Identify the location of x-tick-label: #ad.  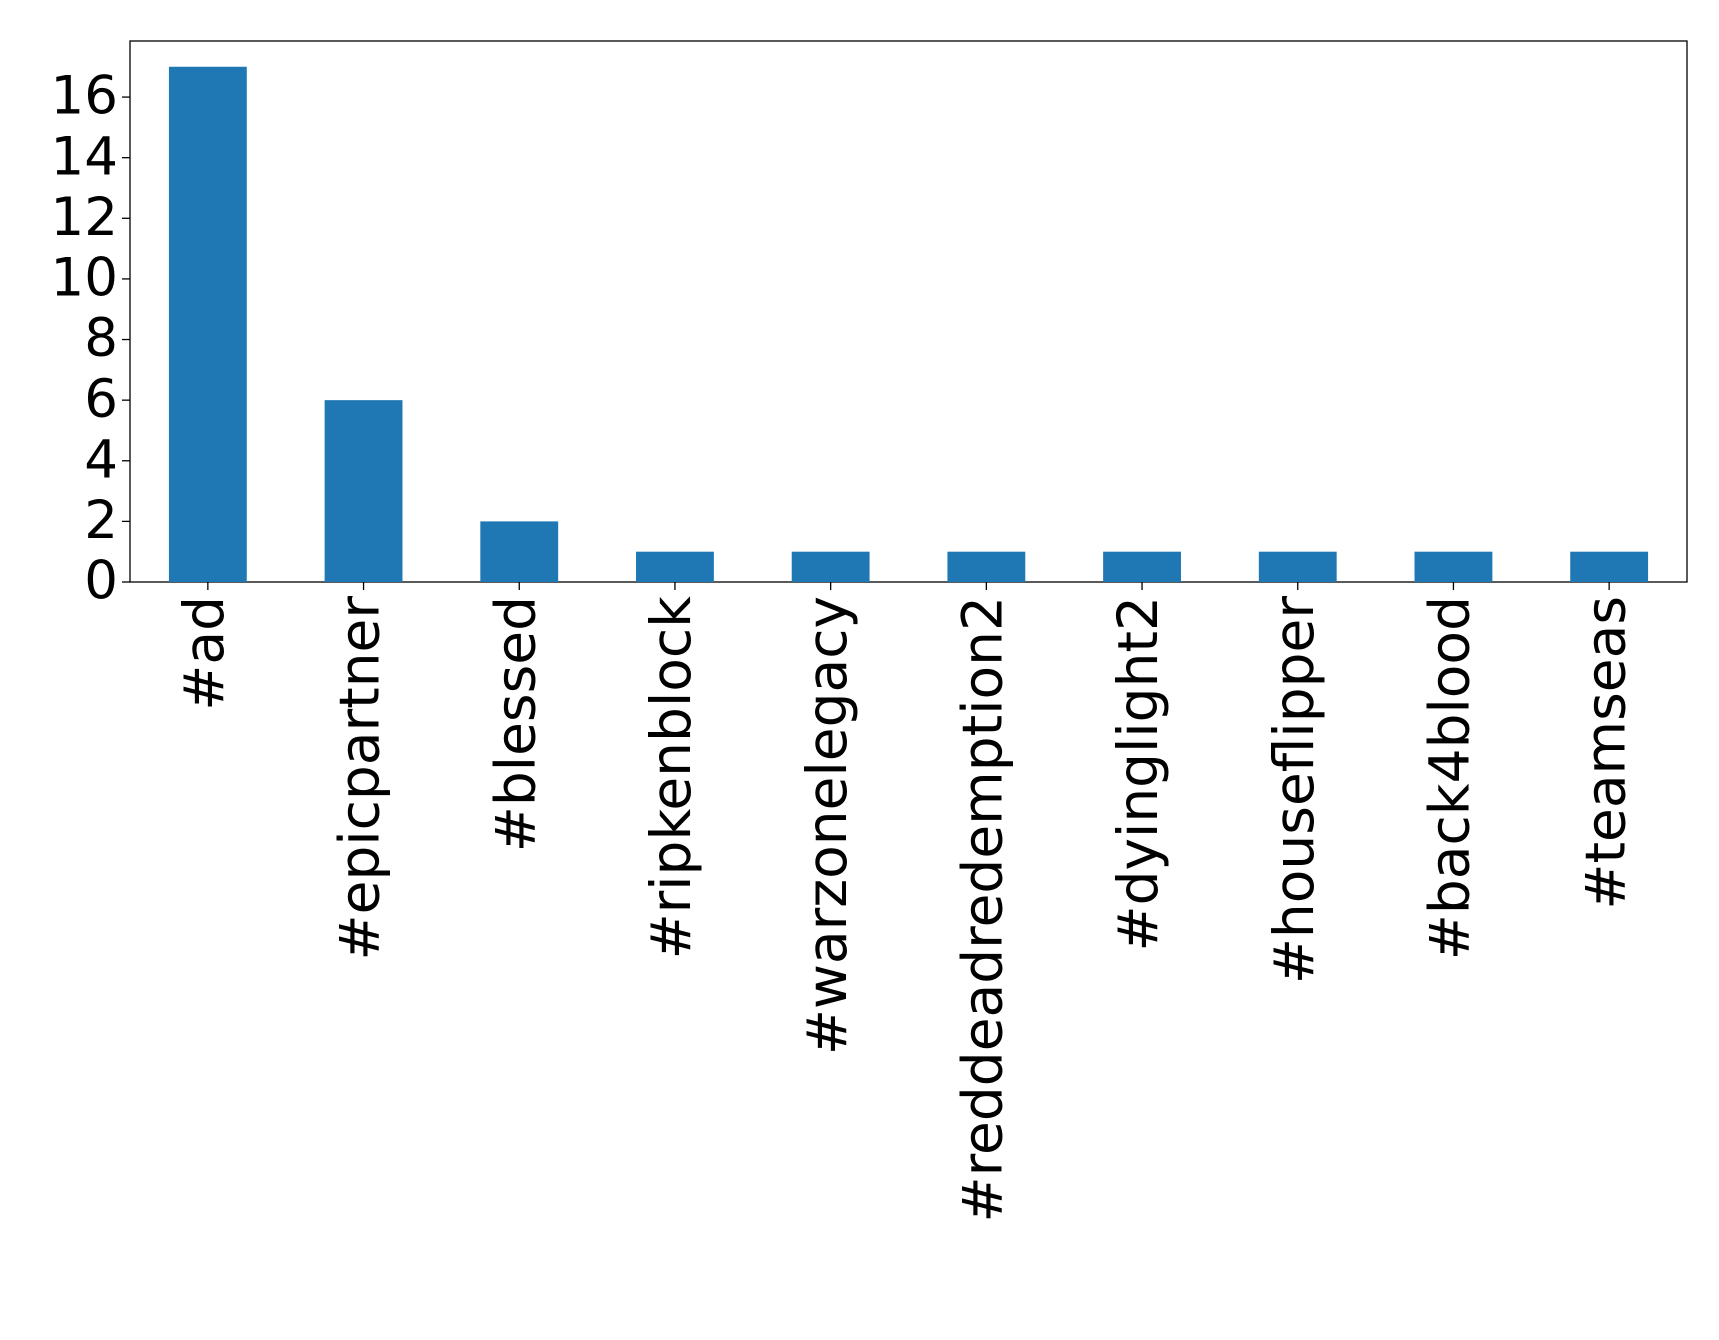
(204, 653).